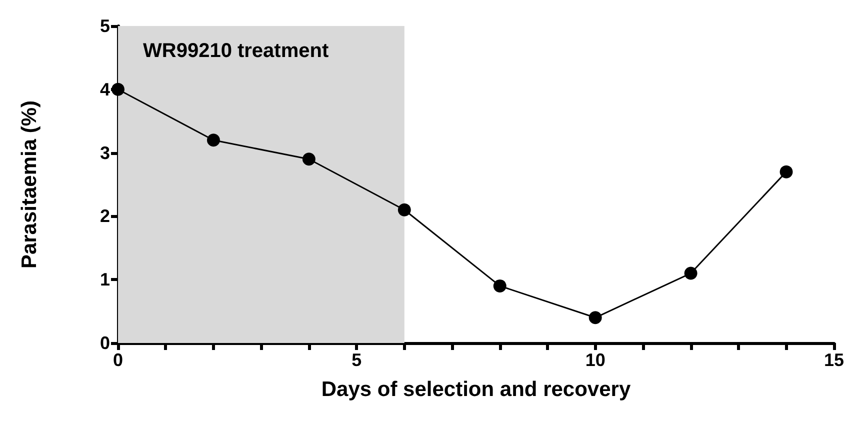  I want to click on y-tick-label: 2, so click(105, 216).